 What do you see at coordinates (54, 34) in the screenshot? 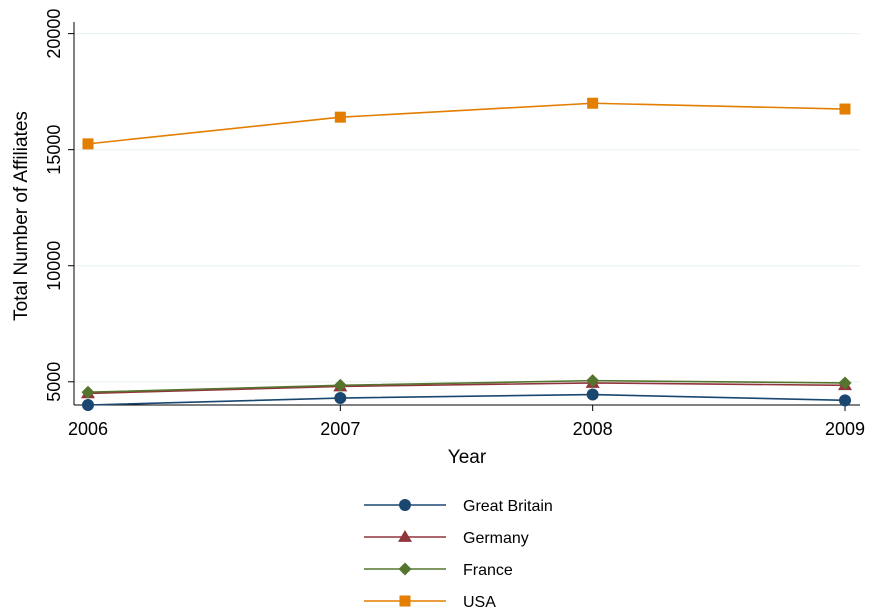
I see `y-tick-label: 20000` at bounding box center [54, 34].